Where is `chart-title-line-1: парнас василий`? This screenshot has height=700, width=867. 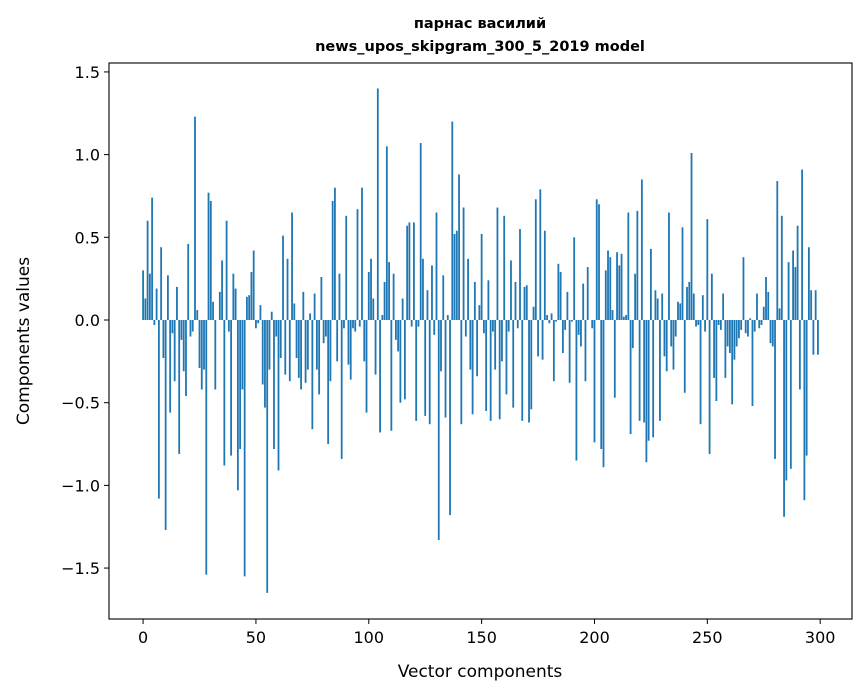
chart-title-line-1: парнас василий is located at coordinates (480, 24).